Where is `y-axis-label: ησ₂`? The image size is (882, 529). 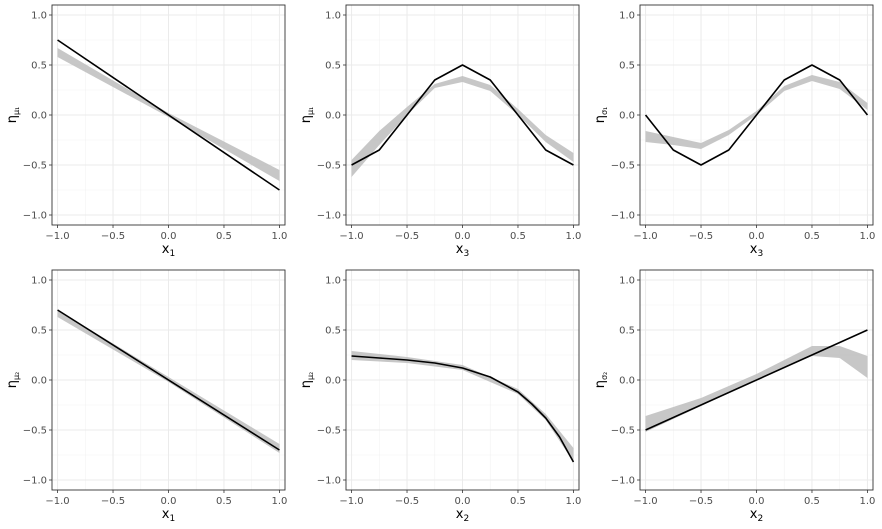 y-axis-label: ησ₂ is located at coordinates (601, 380).